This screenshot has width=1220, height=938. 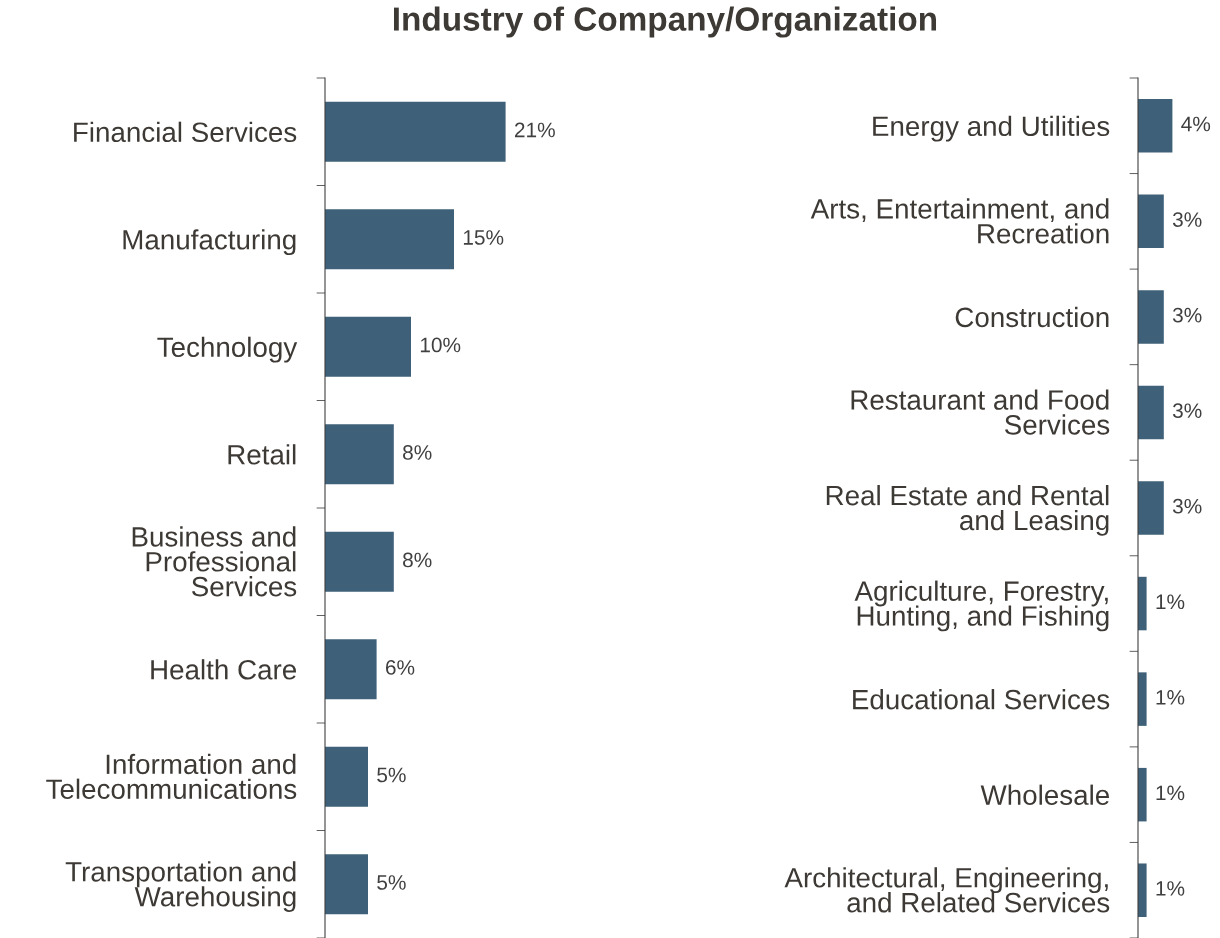 What do you see at coordinates (440, 345) in the screenshot?
I see `data-label: 10%` at bounding box center [440, 345].